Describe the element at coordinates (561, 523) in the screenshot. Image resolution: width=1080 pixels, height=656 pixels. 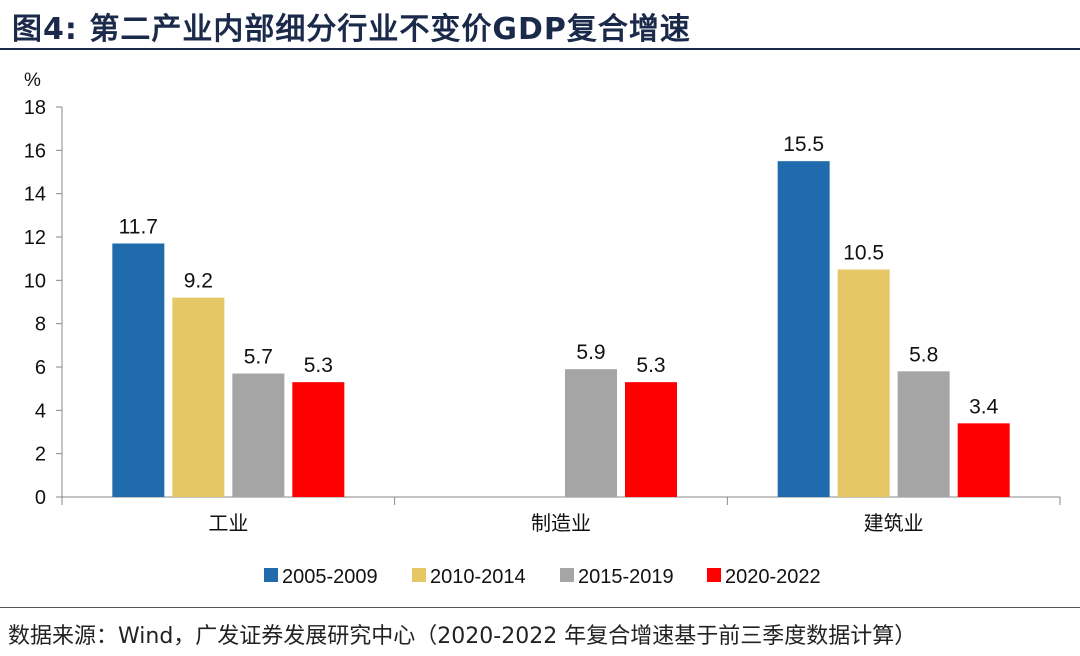
I see `x-category-label: 制造业` at that location.